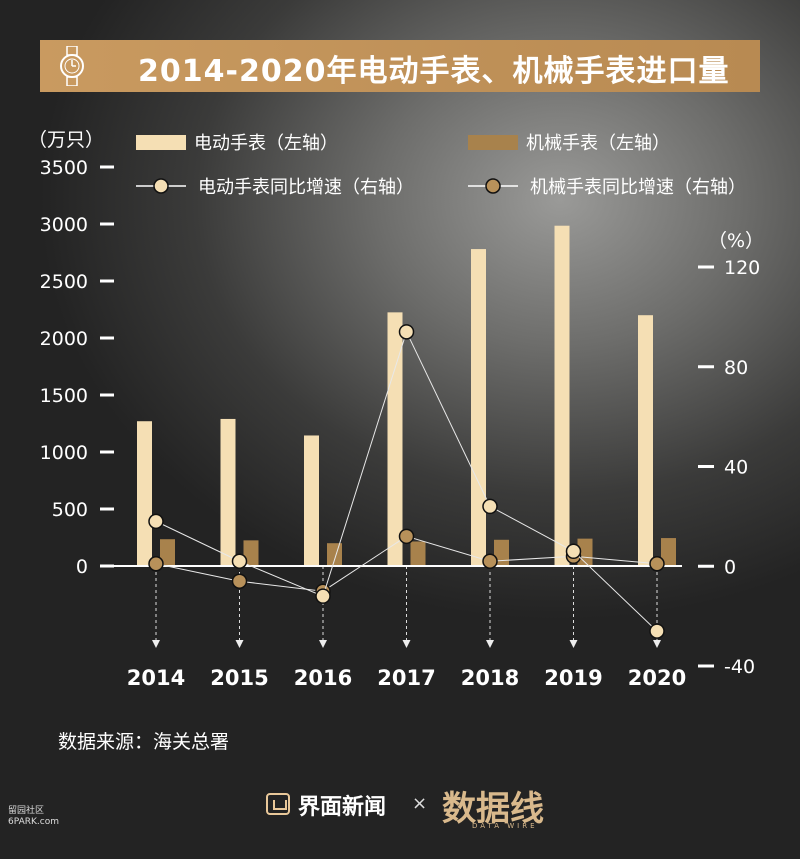 The width and height of the screenshot is (800, 859). What do you see at coordinates (33, 822) in the screenshot?
I see `corner-line2: 6PARK.com` at bounding box center [33, 822].